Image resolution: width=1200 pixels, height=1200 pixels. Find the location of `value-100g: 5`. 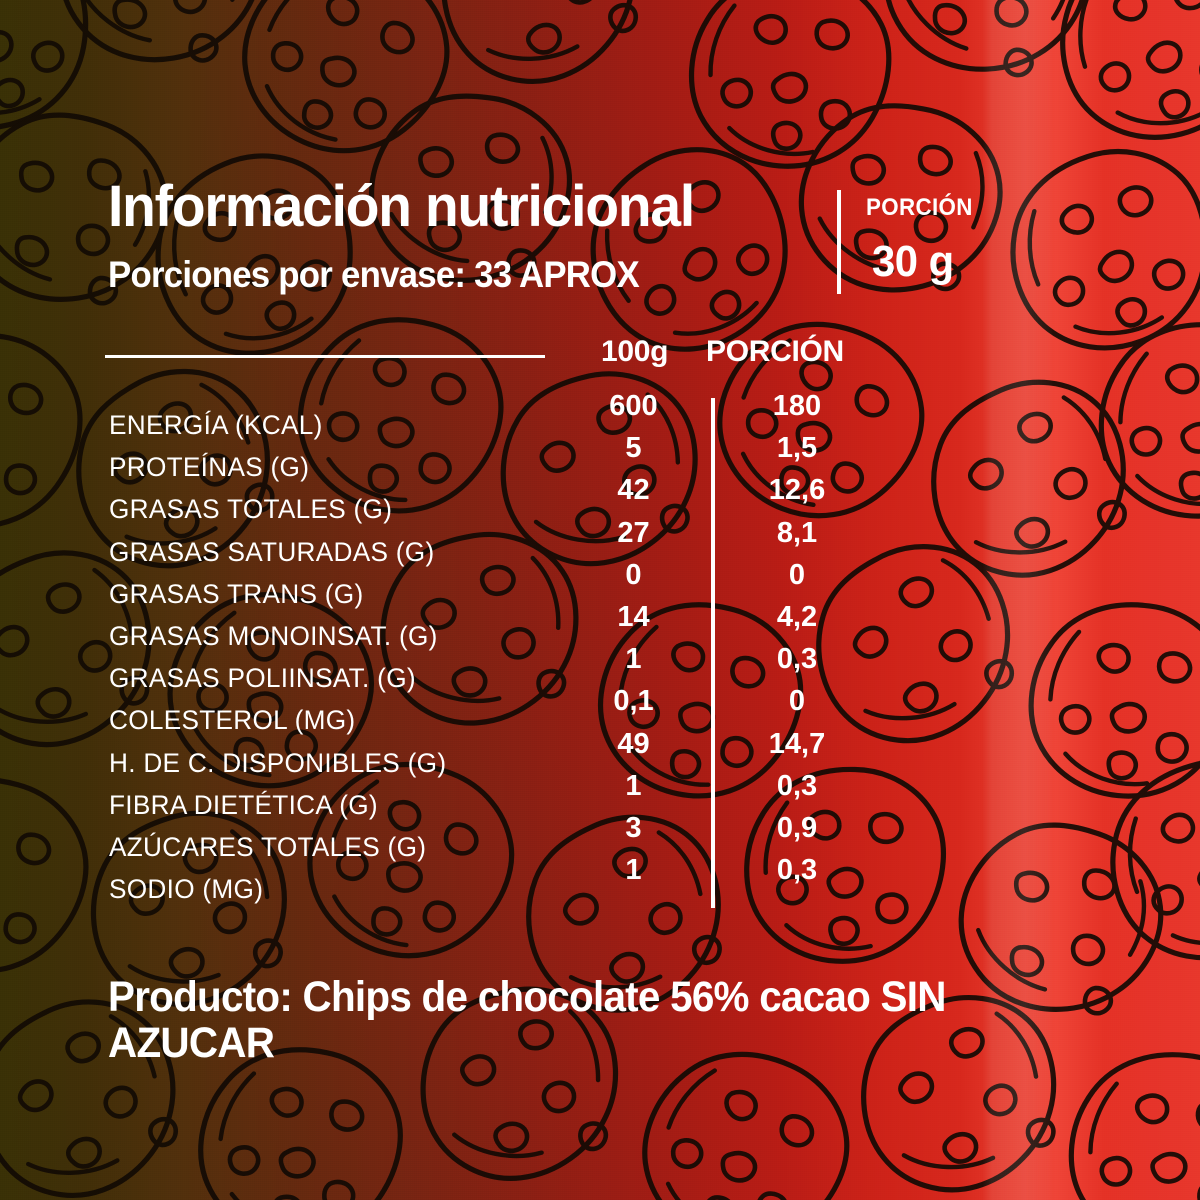

value-100g: 5 is located at coordinates (633, 448).